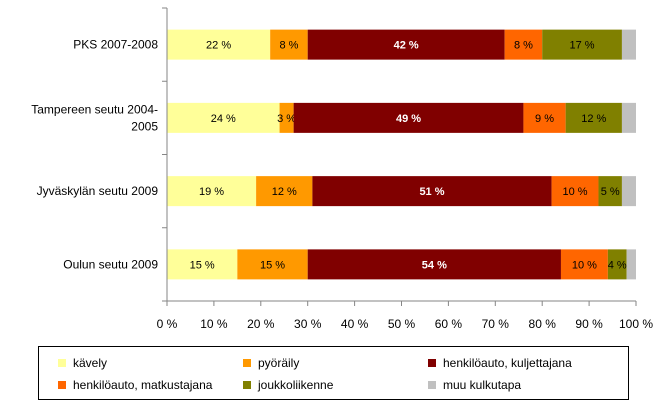  I want to click on data-label: 49 %, so click(408, 119).